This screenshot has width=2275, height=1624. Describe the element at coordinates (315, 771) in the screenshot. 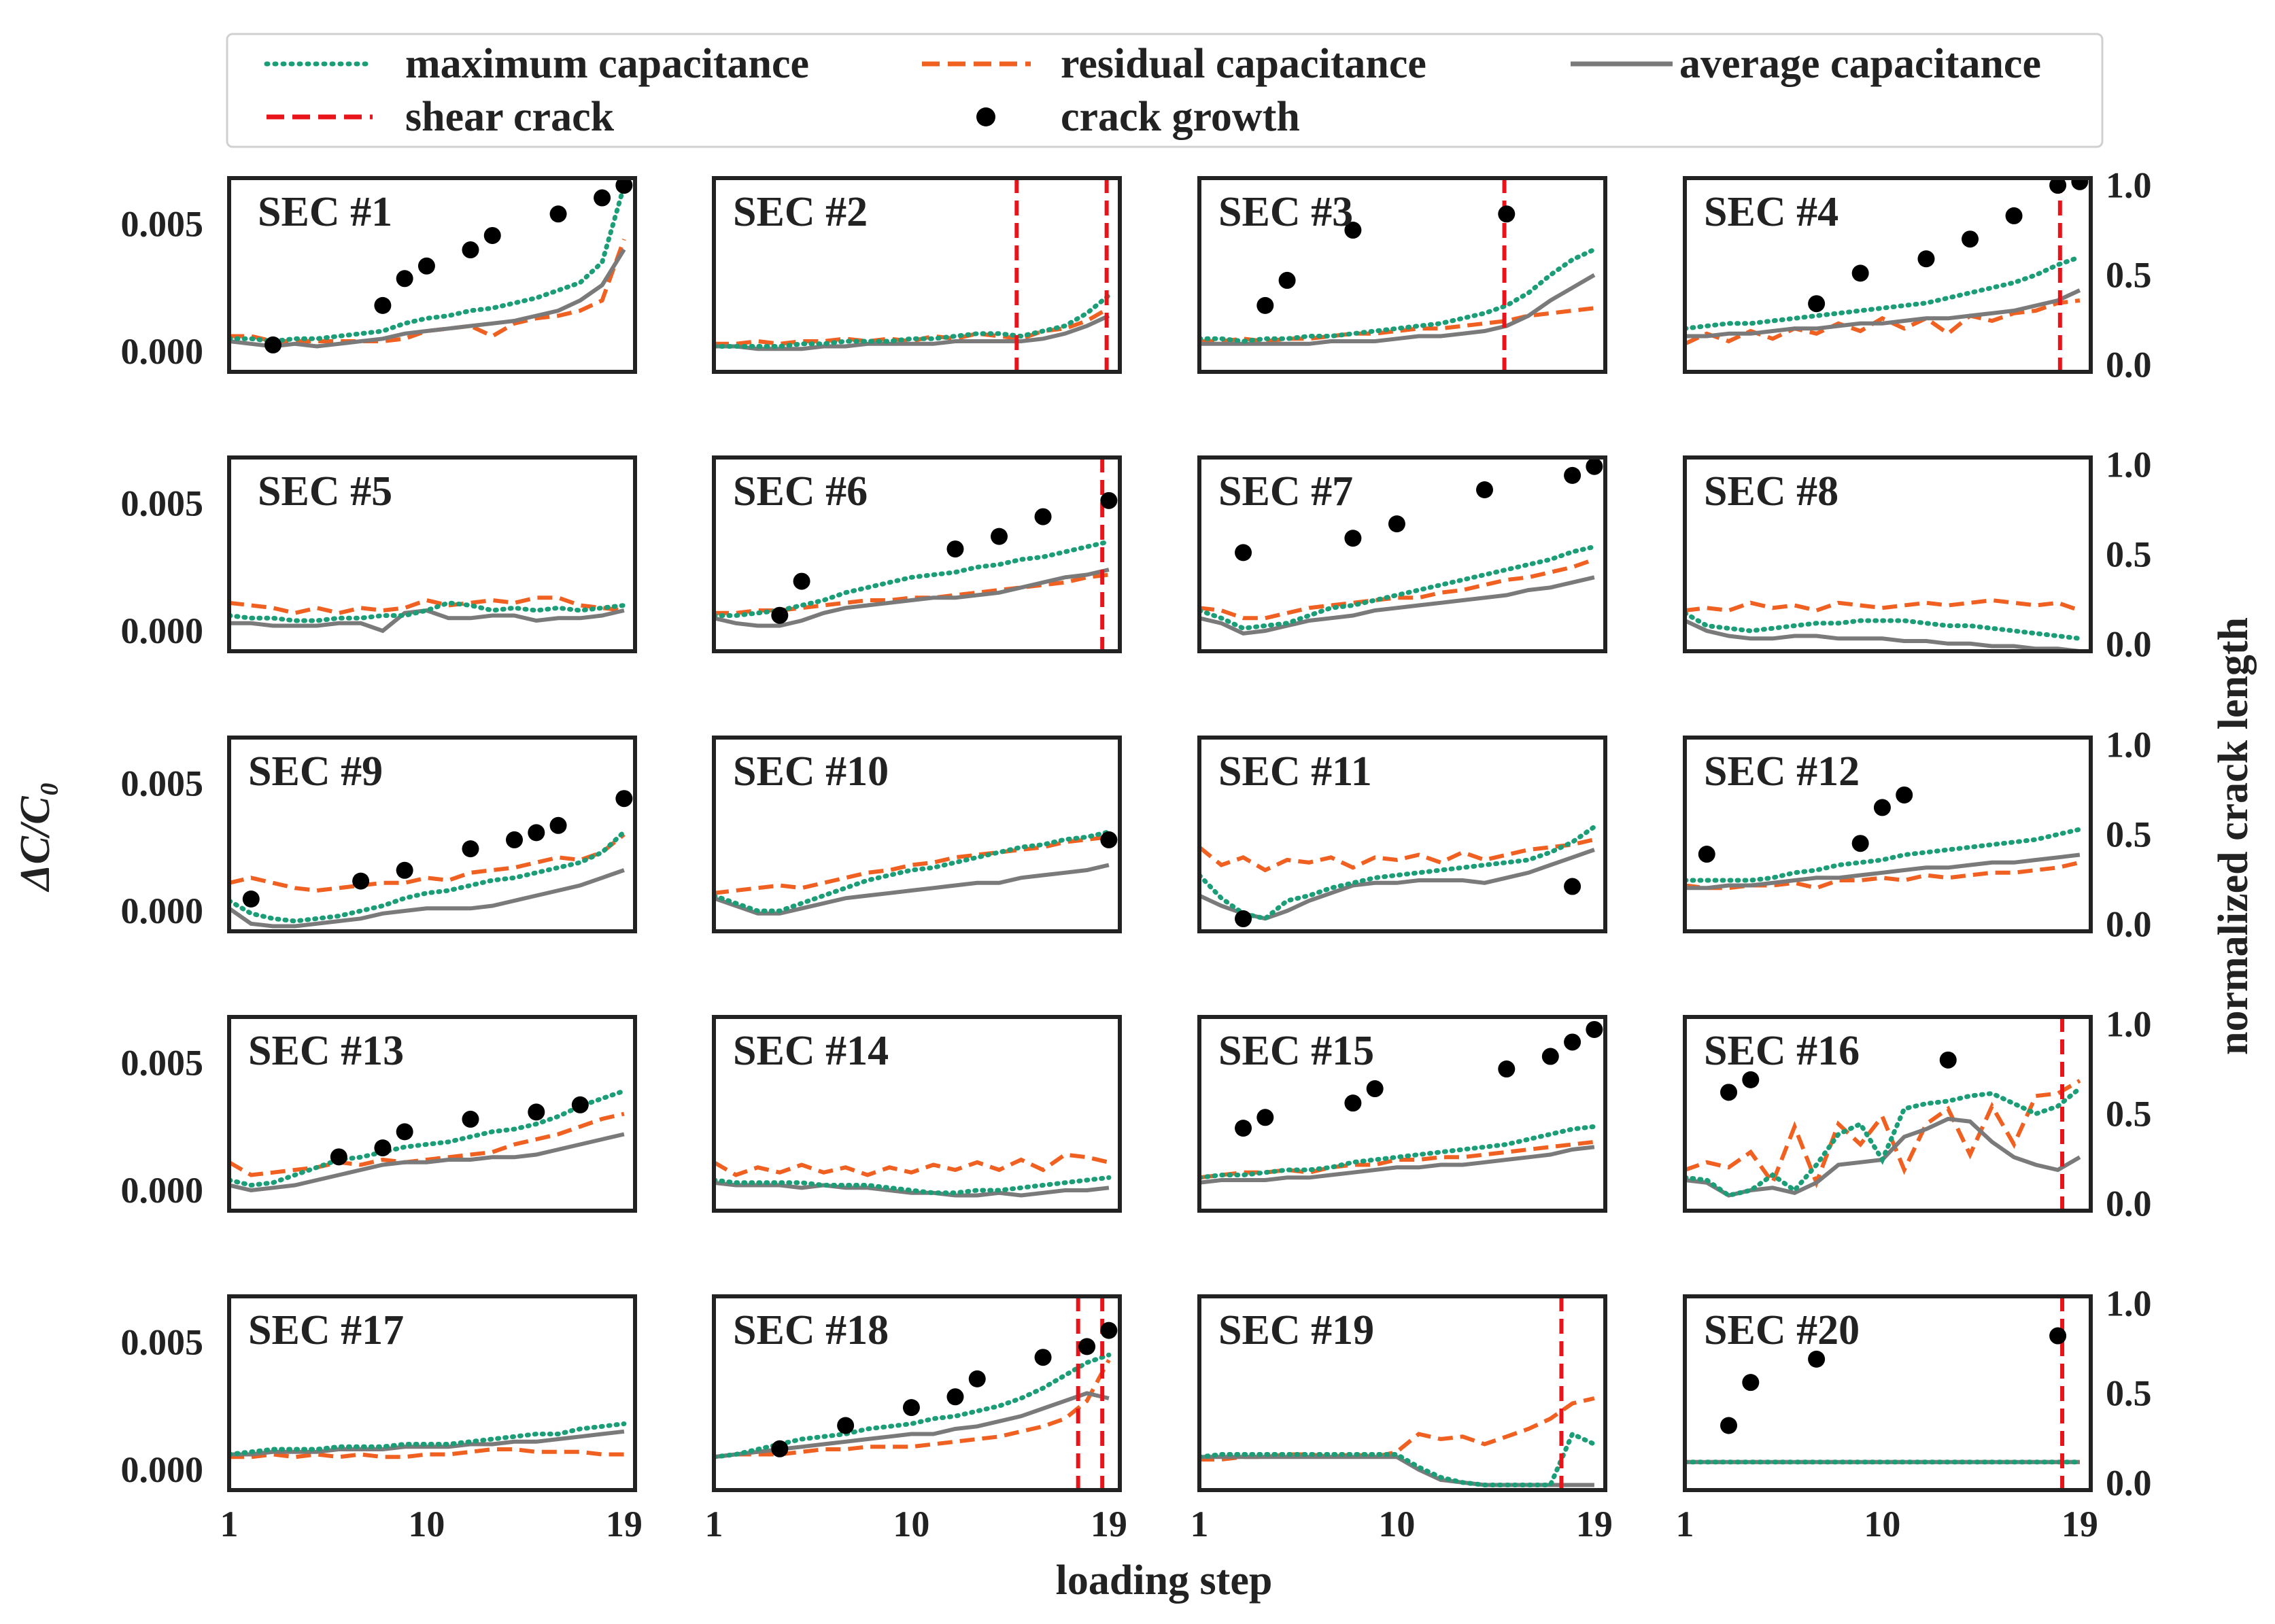

I see `panel-title-sec-9: SEC #9` at that location.